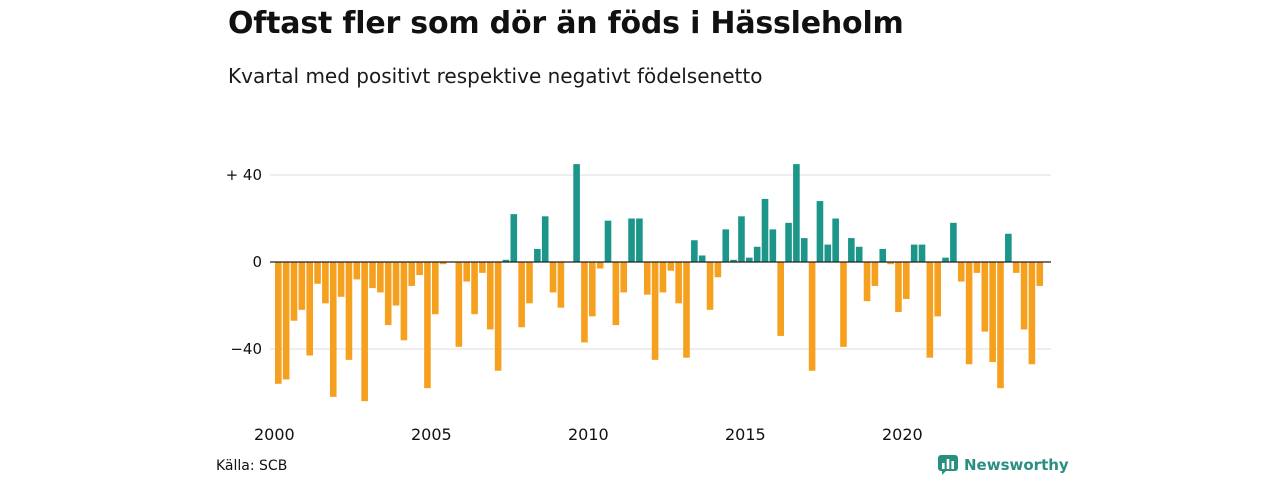 This screenshot has height=480, width=1280. Describe the element at coordinates (948, 465) in the screenshot. I see `newsworthy-logo-icon` at that location.